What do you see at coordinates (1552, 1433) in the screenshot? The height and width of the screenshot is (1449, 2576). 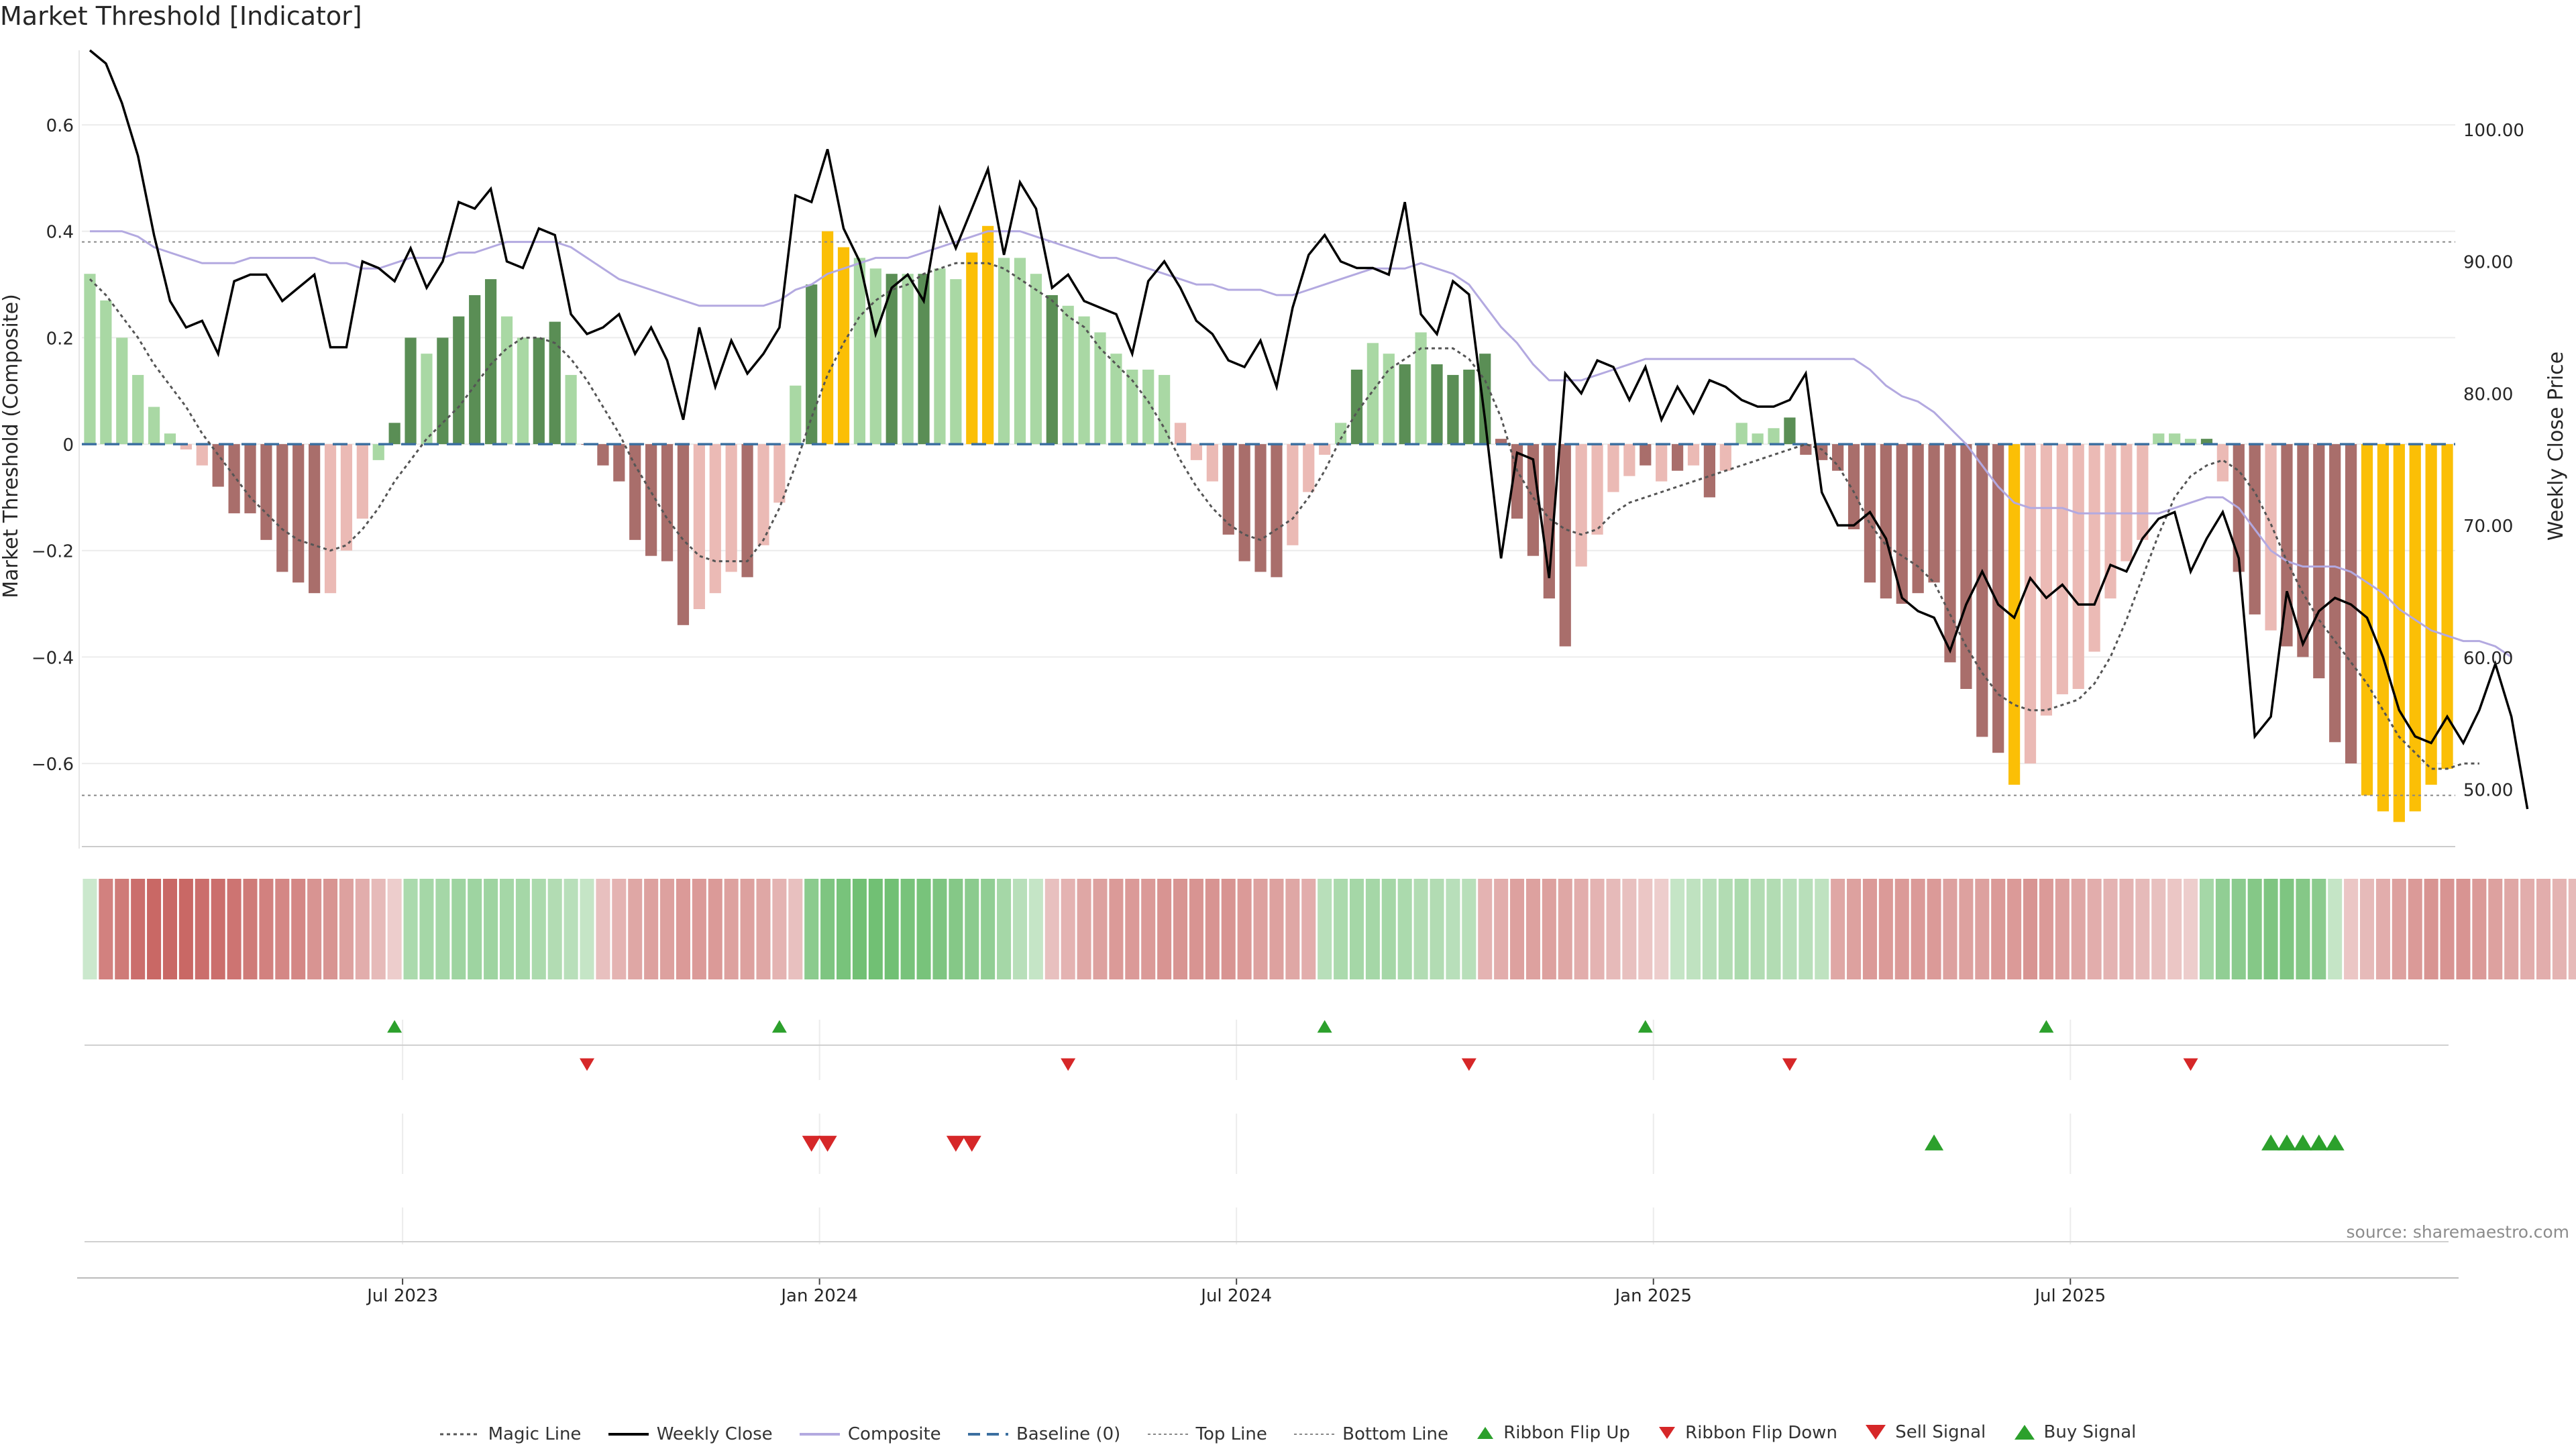 I see `legend-ribbon-flip-up: Ribbon Flip Up` at bounding box center [1552, 1433].